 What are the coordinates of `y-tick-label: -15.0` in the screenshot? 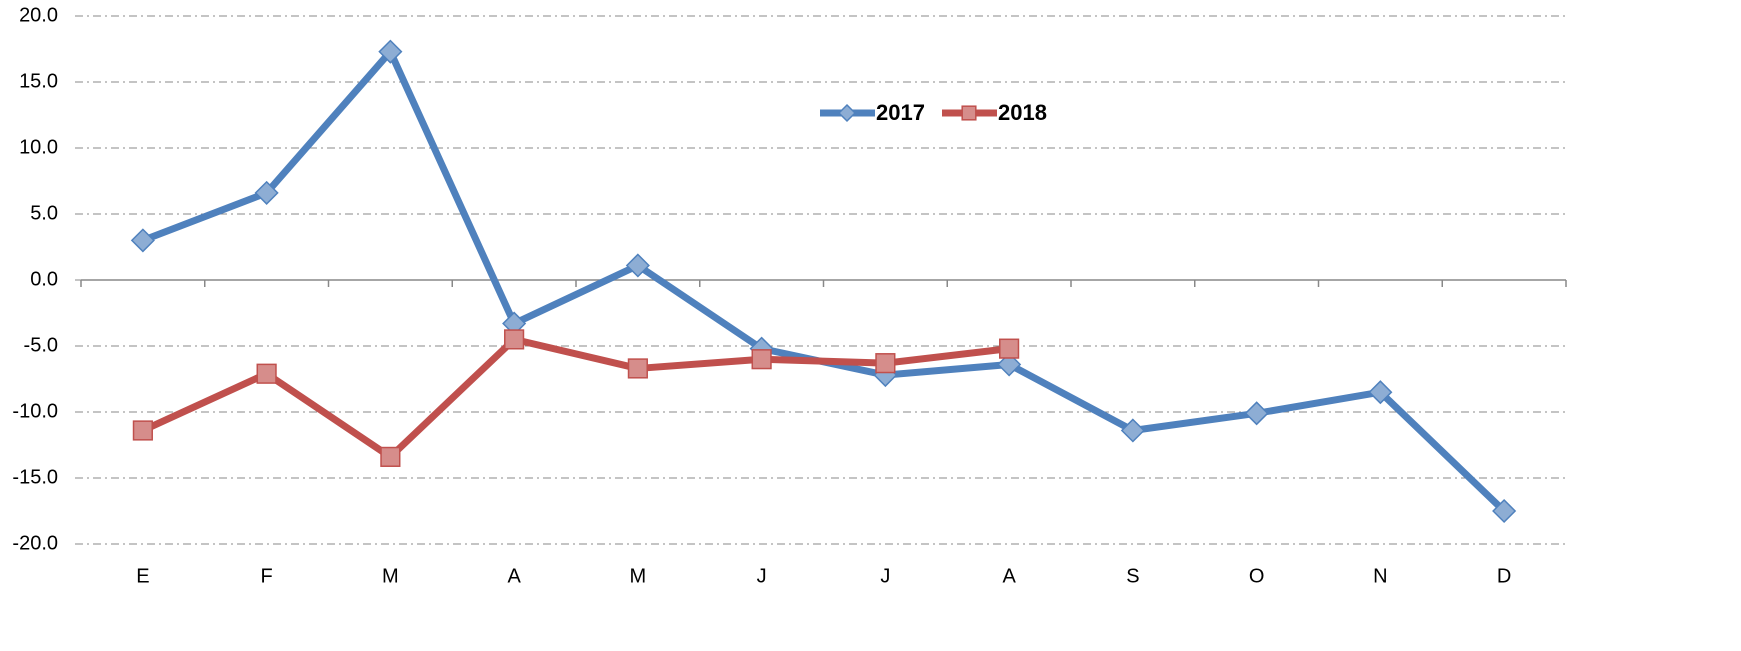 It's located at (35, 477).